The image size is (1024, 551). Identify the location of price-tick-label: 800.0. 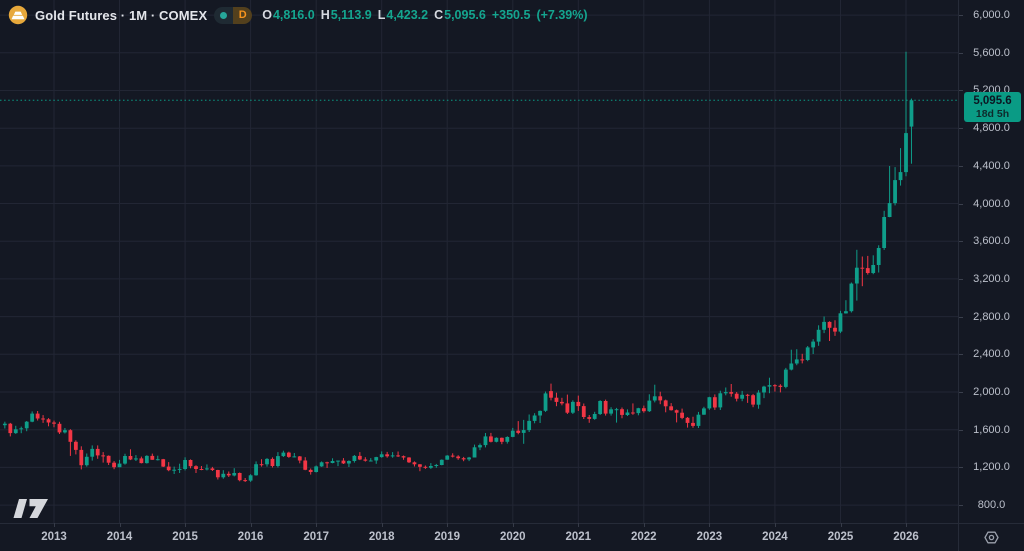
(991, 505).